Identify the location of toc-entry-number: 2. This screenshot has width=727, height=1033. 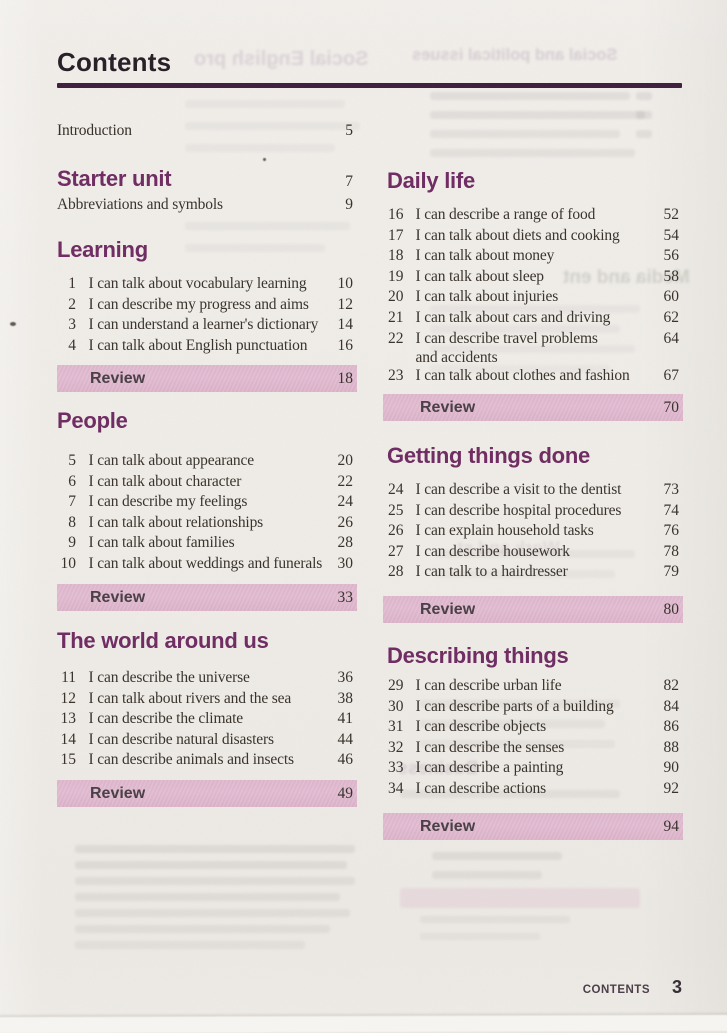
(72, 304).